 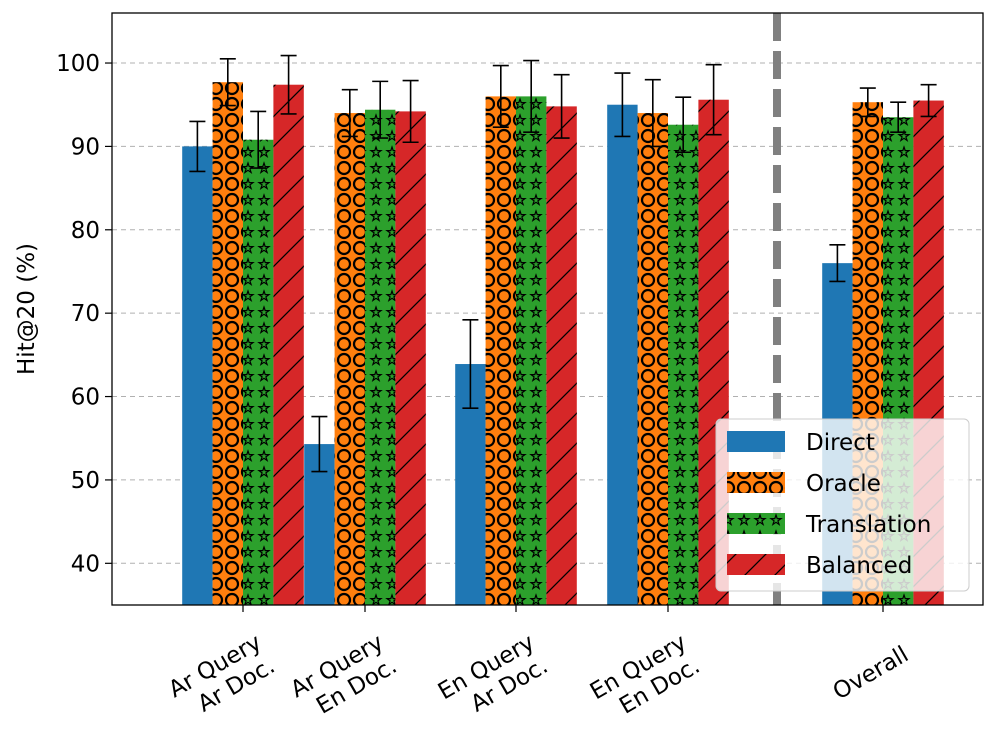 I want to click on legend: Direct Oracle Translation Balanced, so click(x=842, y=505).